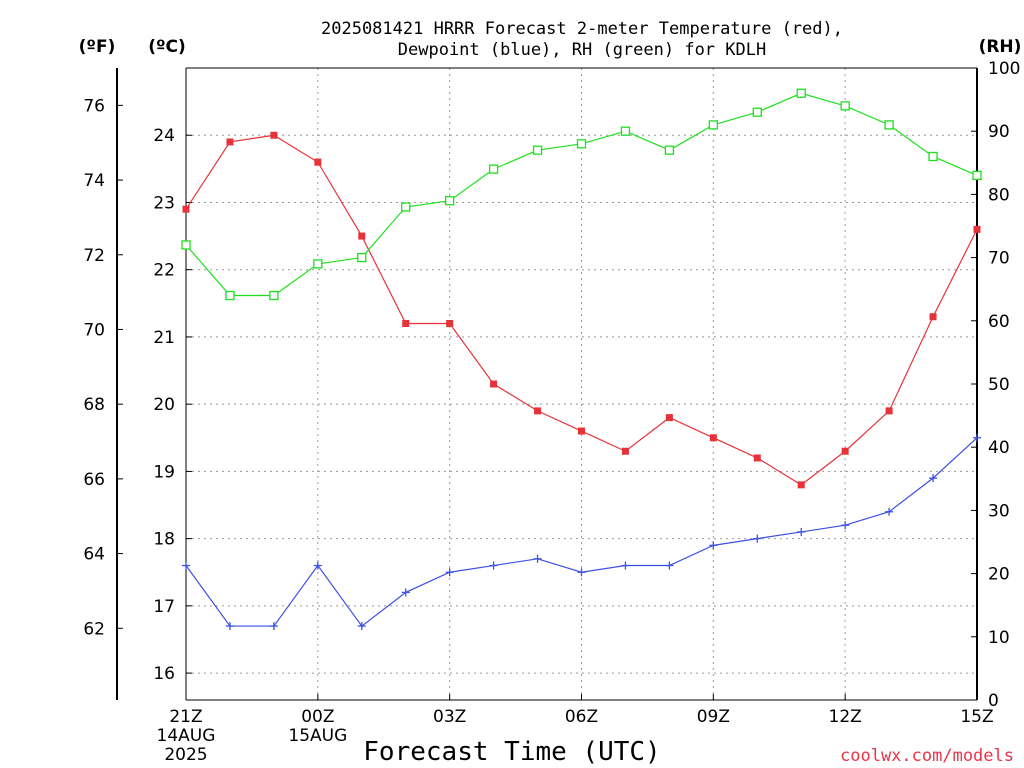 The width and height of the screenshot is (1024, 768). Describe the element at coordinates (1000, 47) in the screenshot. I see `unit-rh: (RH)` at that location.